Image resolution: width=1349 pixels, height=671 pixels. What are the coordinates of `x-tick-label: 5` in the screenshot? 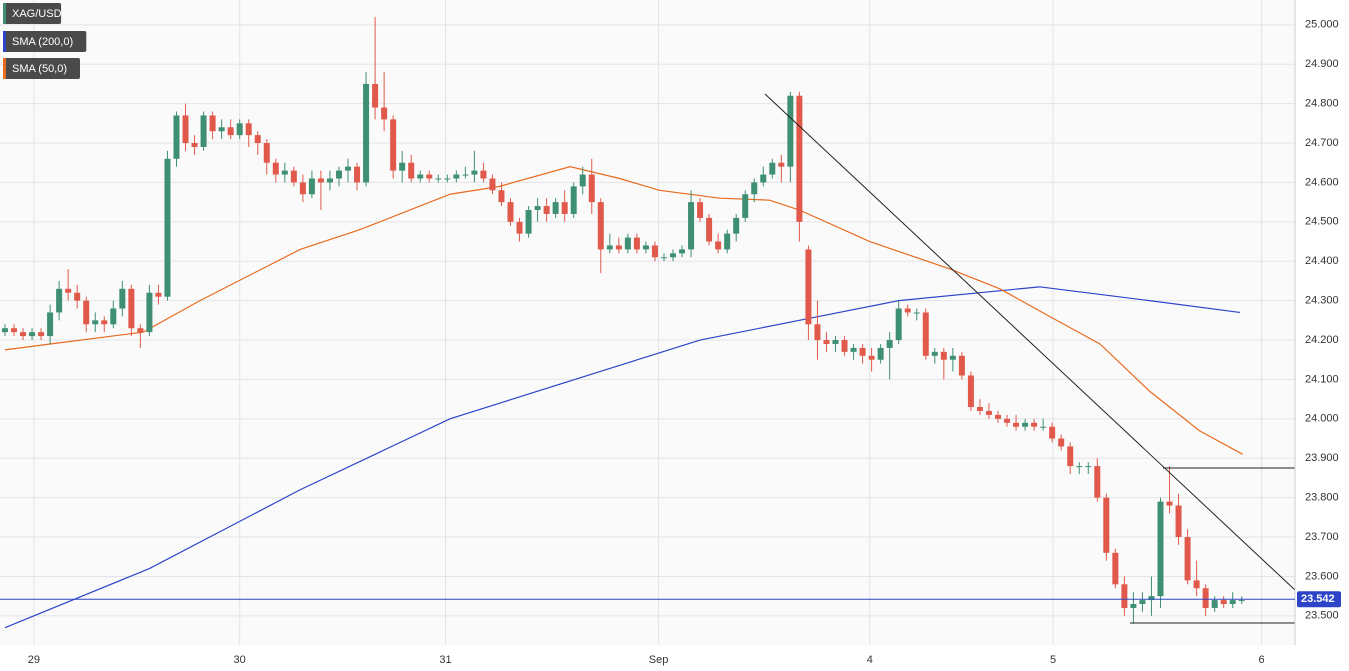 It's located at (1053, 660).